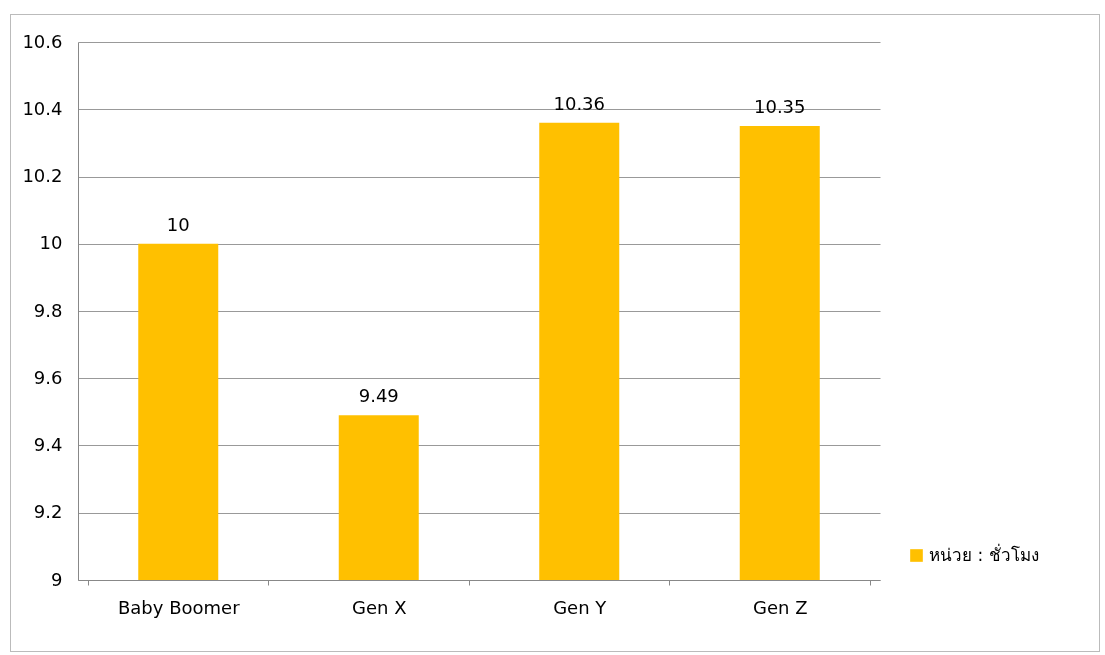  What do you see at coordinates (179, 607) in the screenshot?
I see `x-tick-label: Baby Boomer` at bounding box center [179, 607].